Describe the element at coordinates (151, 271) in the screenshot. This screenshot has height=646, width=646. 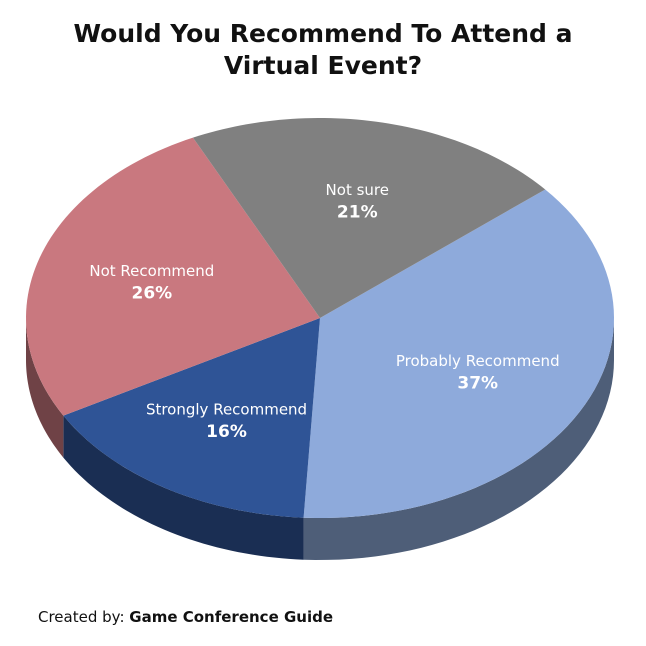
I see `slice-label: Not Recommend` at that location.